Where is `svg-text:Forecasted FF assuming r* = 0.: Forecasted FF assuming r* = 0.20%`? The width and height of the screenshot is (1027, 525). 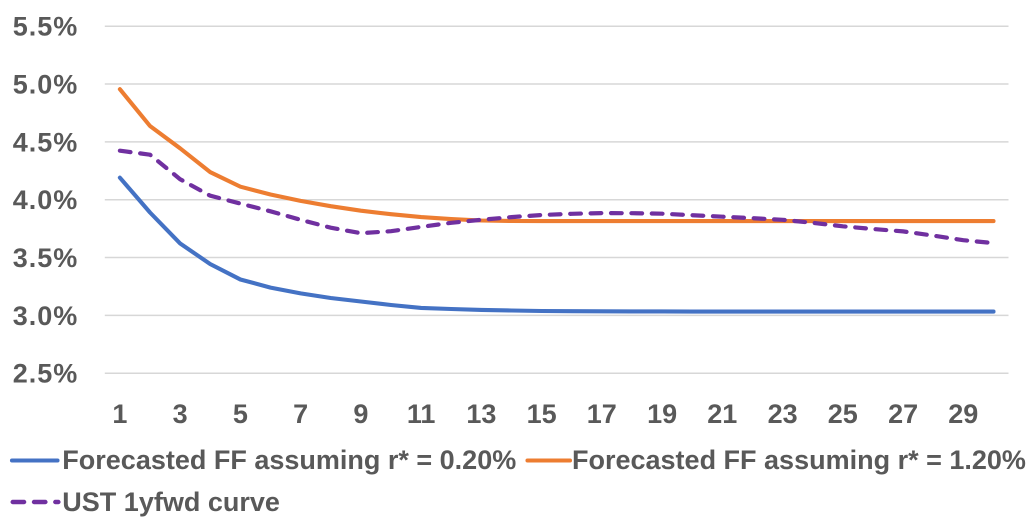
svg-text:Forecasted FF assuming r* = 0.: Forecasted FF assuming r* = 0.20% is located at coordinates (289, 460).